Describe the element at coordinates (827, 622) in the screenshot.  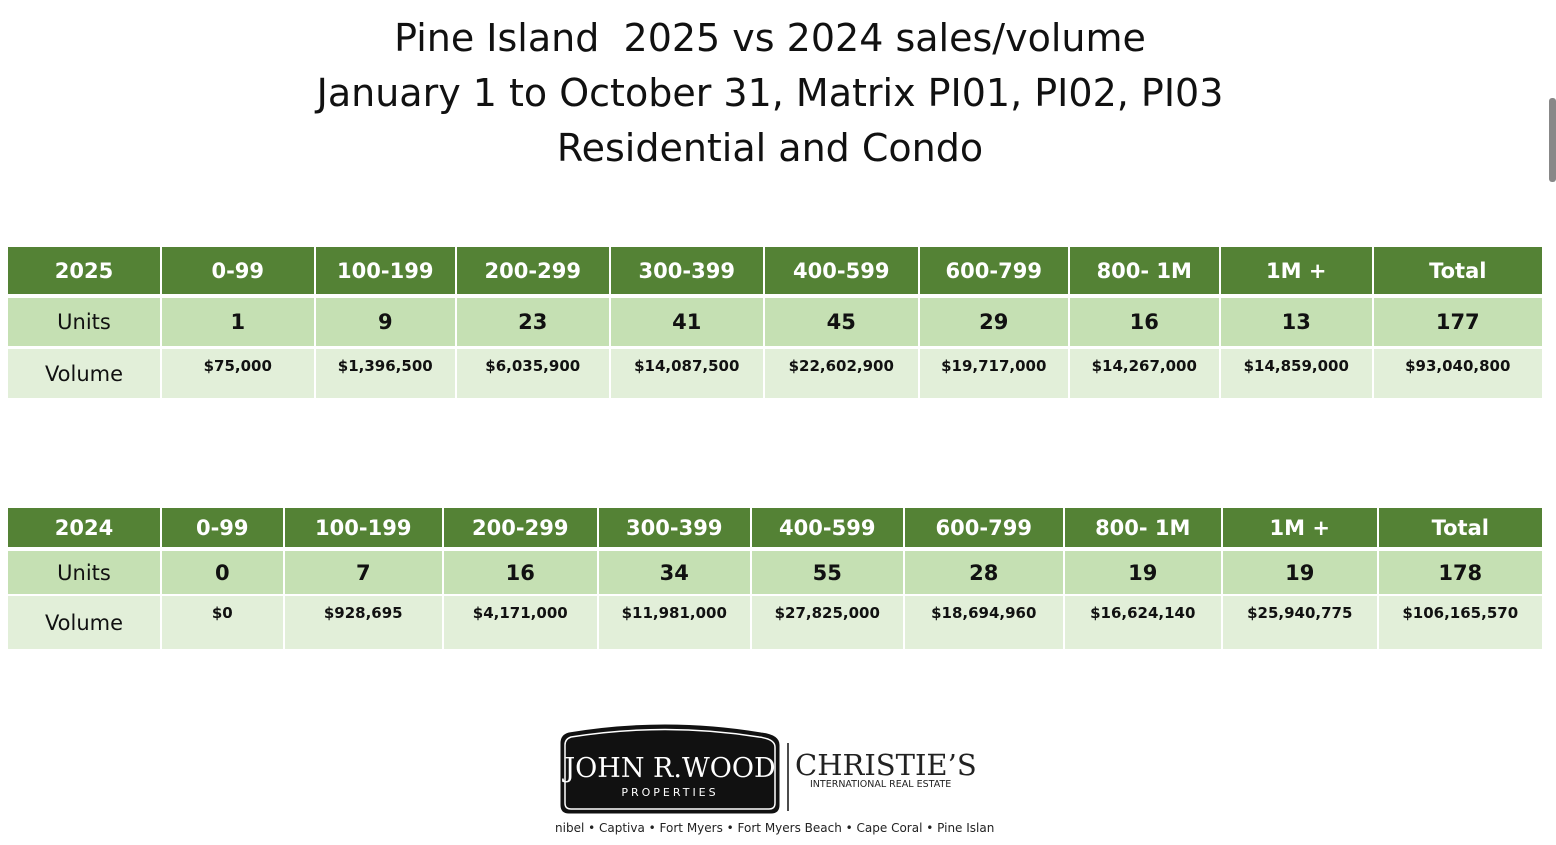
I see `table-cell: $27,825,000` at that location.